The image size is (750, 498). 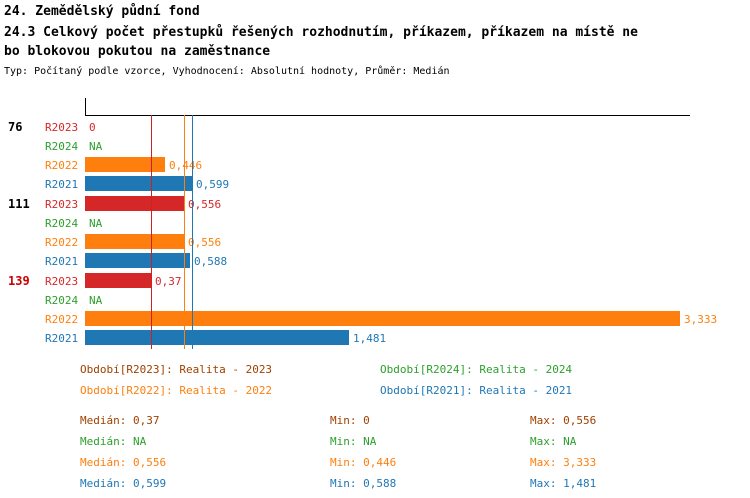 I want to click on stat-cell: Max: 3,333, so click(x=563, y=462).